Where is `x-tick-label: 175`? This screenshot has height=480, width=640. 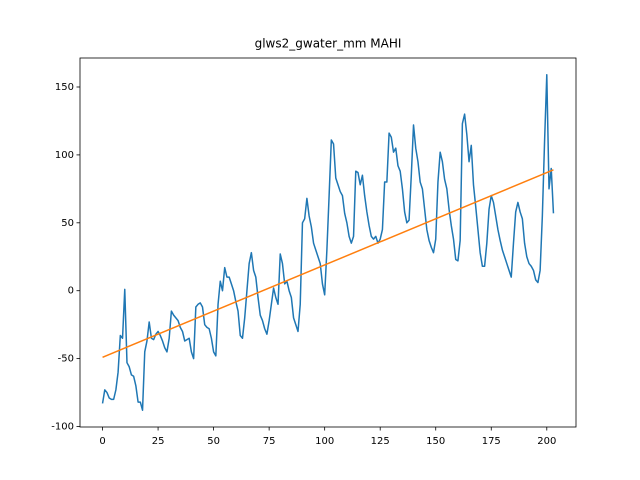
x-tick-label: 175 is located at coordinates (491, 441).